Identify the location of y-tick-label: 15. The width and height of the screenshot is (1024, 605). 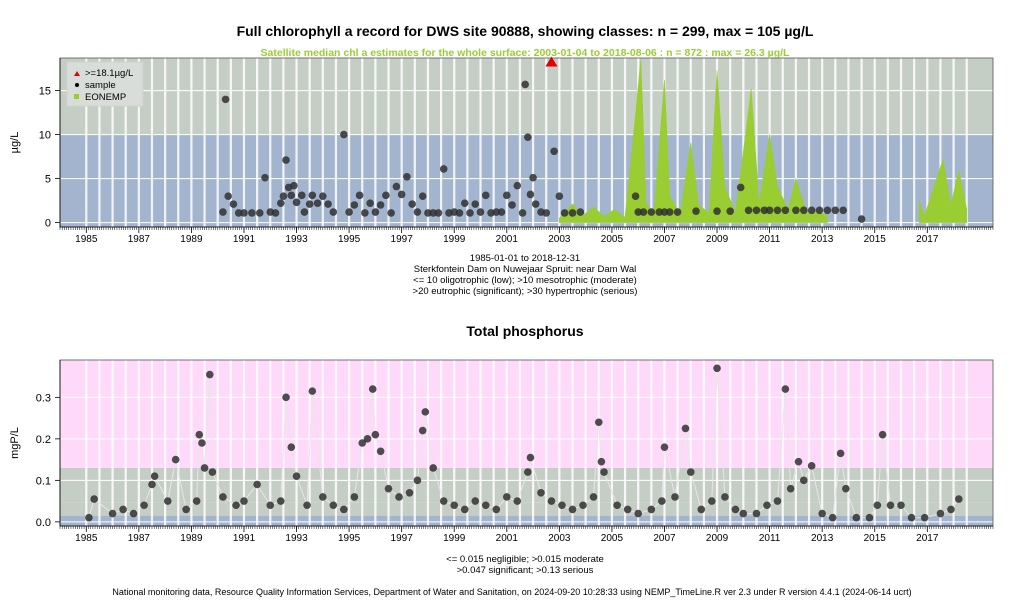
(45, 92).